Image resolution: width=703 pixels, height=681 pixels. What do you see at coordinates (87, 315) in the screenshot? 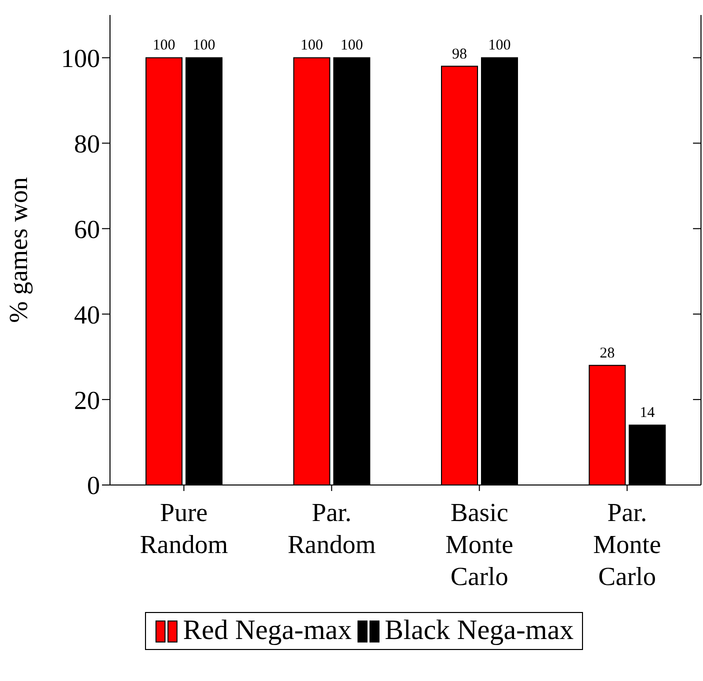
I see `y-tick-label: 40` at bounding box center [87, 315].